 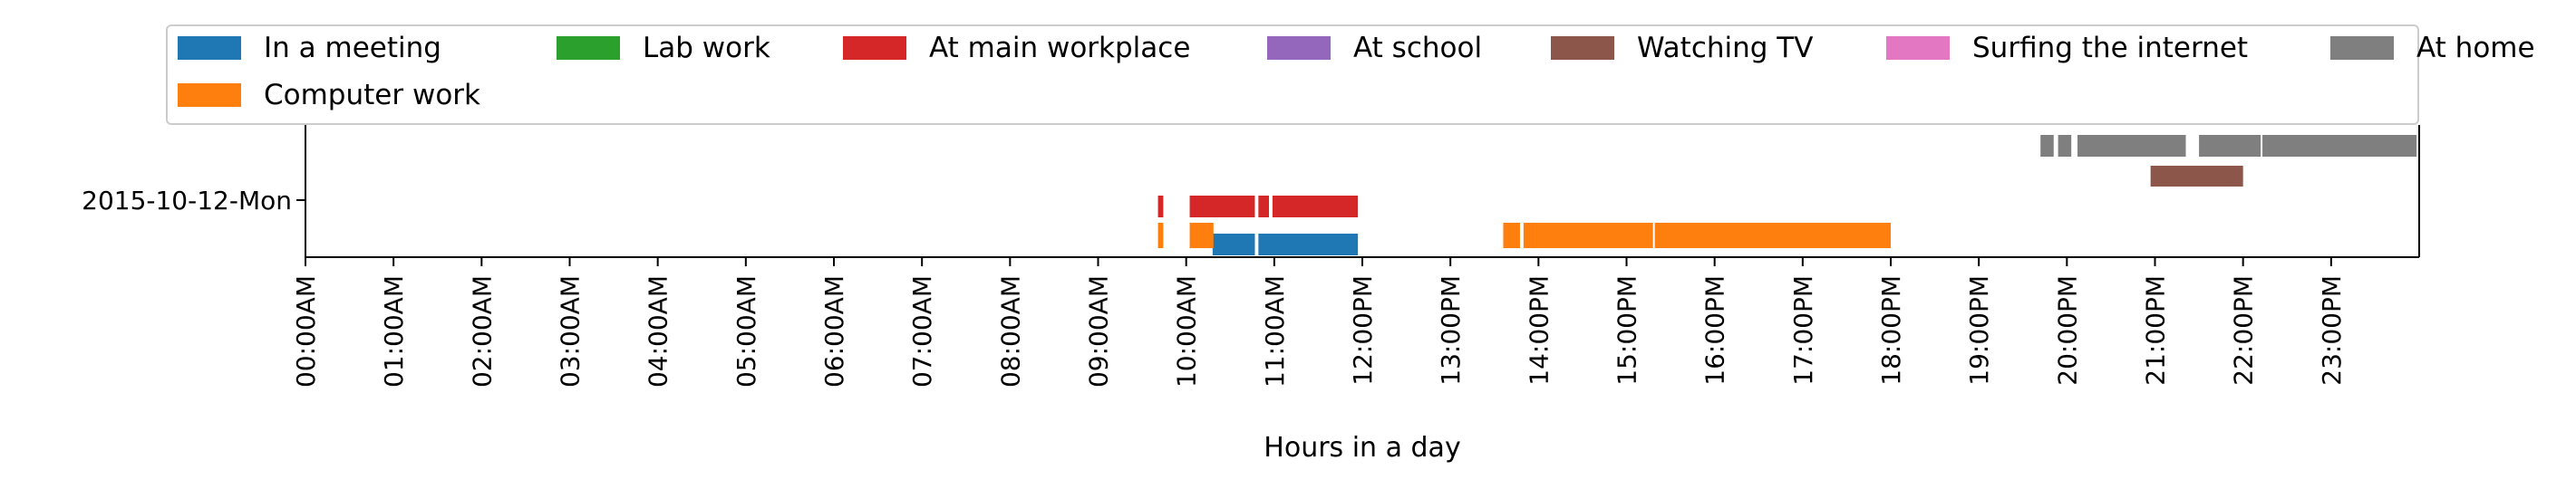 I want to click on legend-label-lab-work: Lab work, so click(x=706, y=48).